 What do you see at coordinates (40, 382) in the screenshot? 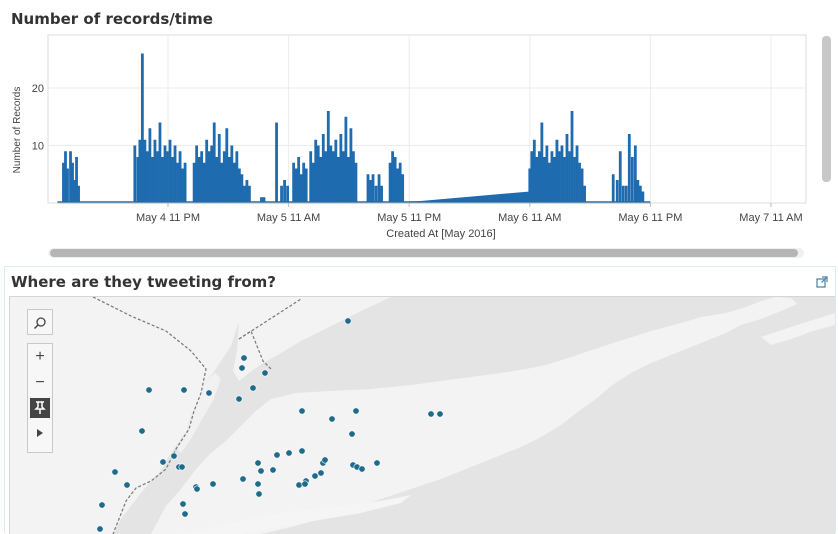
I see `zoom-out-icon: −` at bounding box center [40, 382].